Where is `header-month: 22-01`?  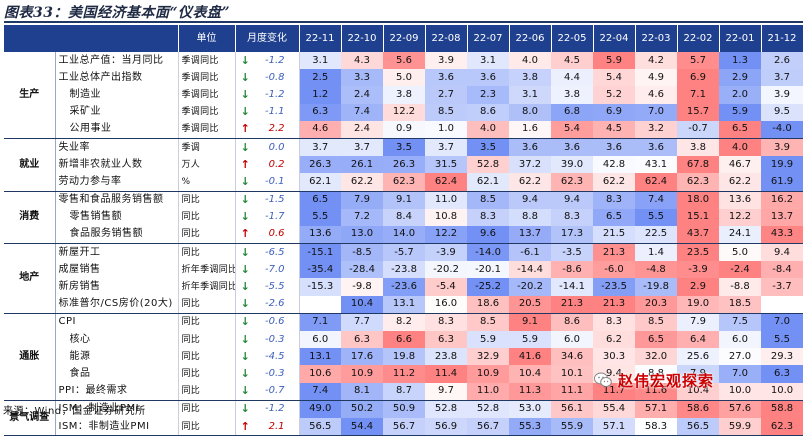 header-month: 22-01 is located at coordinates (740, 38).